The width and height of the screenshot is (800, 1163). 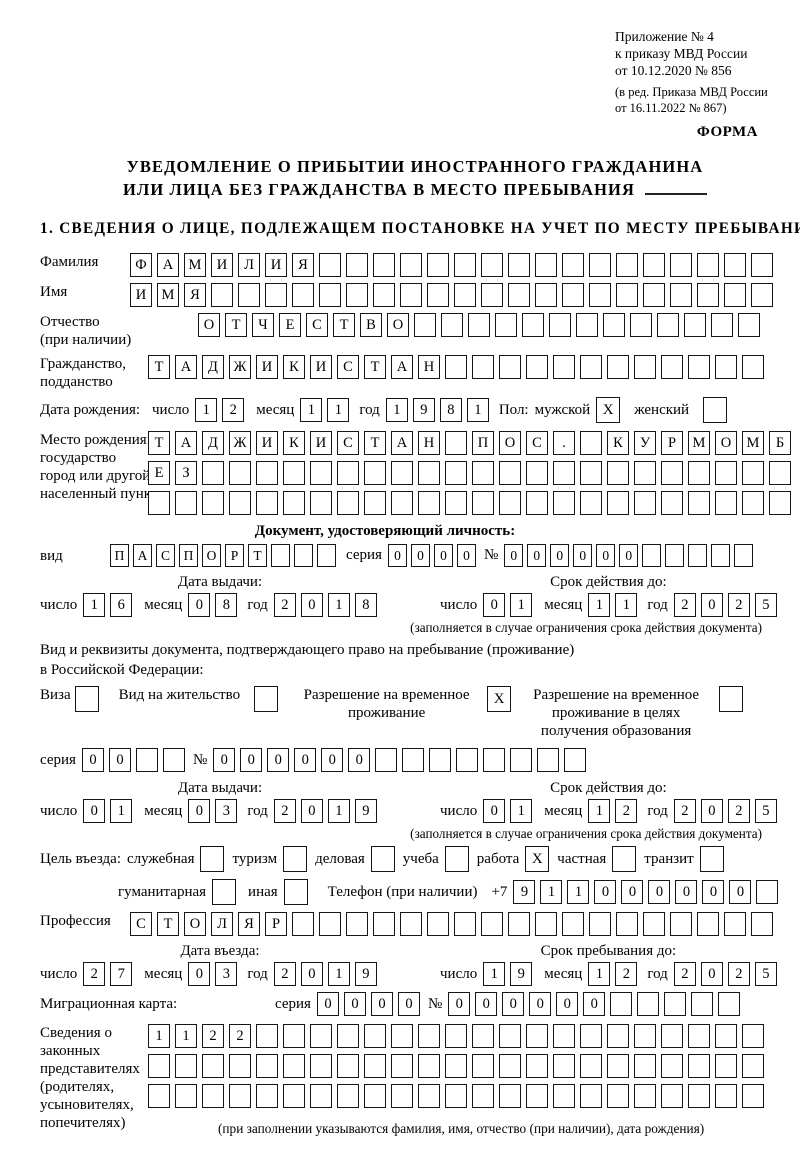 What do you see at coordinates (295, 892) in the screenshot?
I see `purpose-other-checkbox` at bounding box center [295, 892].